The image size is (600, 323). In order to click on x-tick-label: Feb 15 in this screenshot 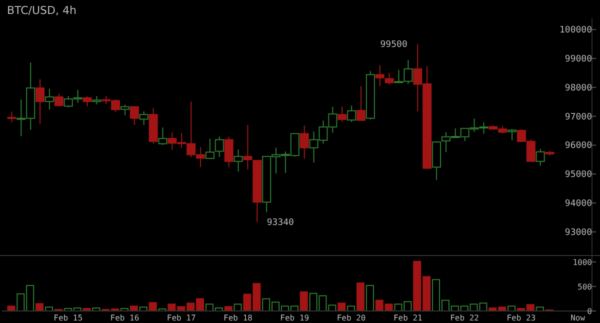, I will do `click(68, 318)`.